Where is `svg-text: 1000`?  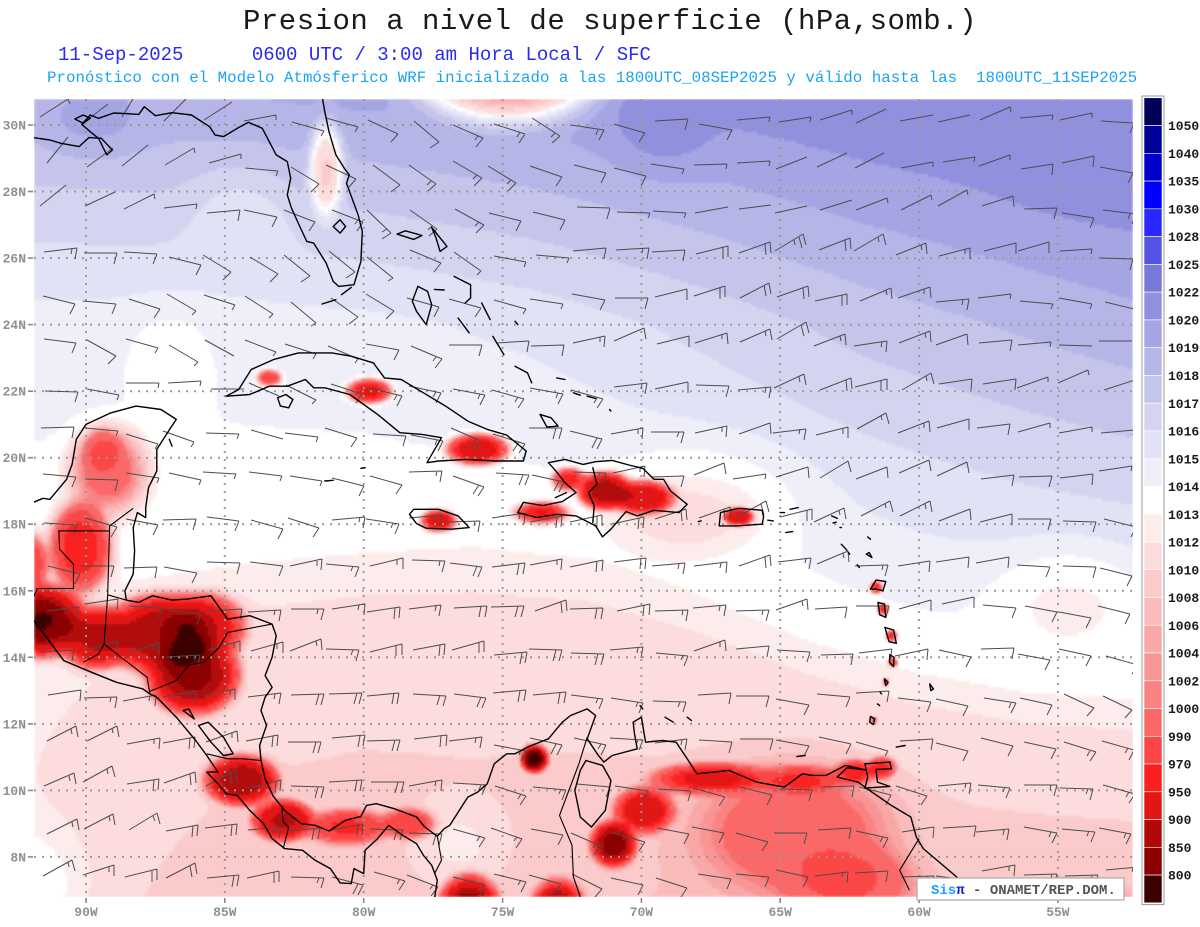
svg-text: 1000 is located at coordinates (1183, 709).